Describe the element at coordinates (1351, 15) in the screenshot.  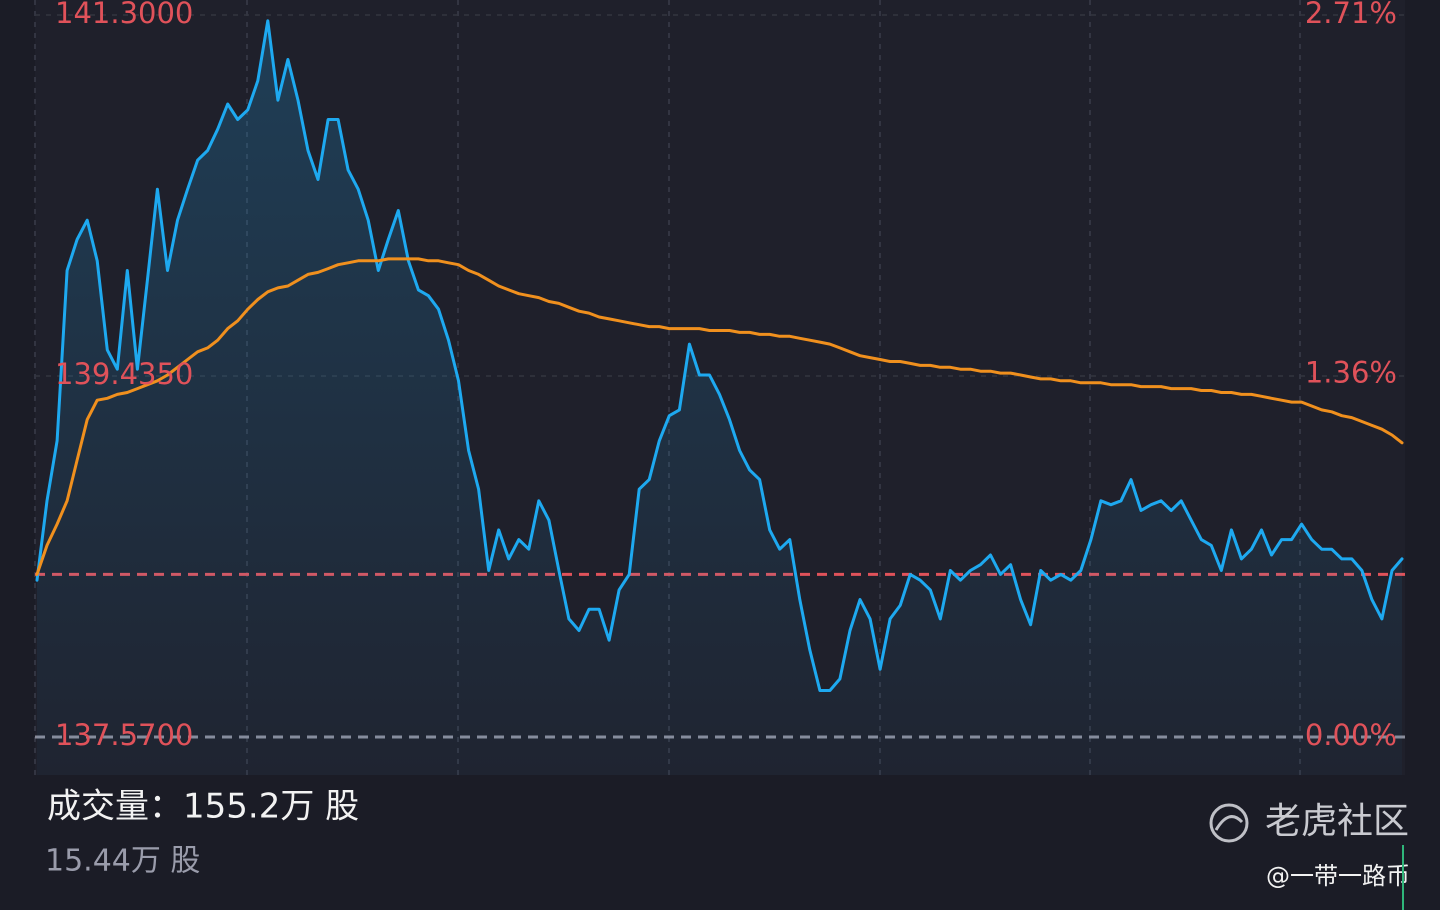
I see `y2-tick-label: 2.71%` at that location.